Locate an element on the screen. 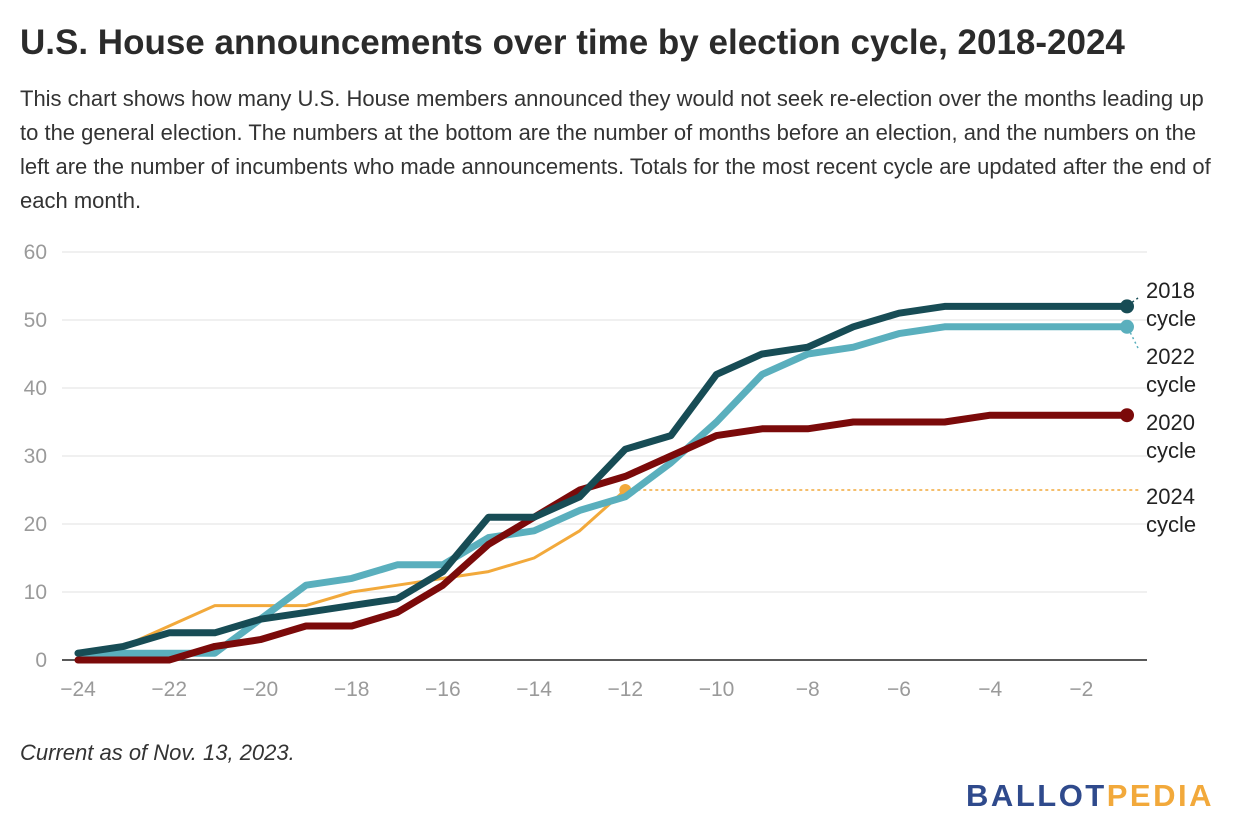 This screenshot has height=840, width=1240. series-label: 2022 is located at coordinates (1170, 356).